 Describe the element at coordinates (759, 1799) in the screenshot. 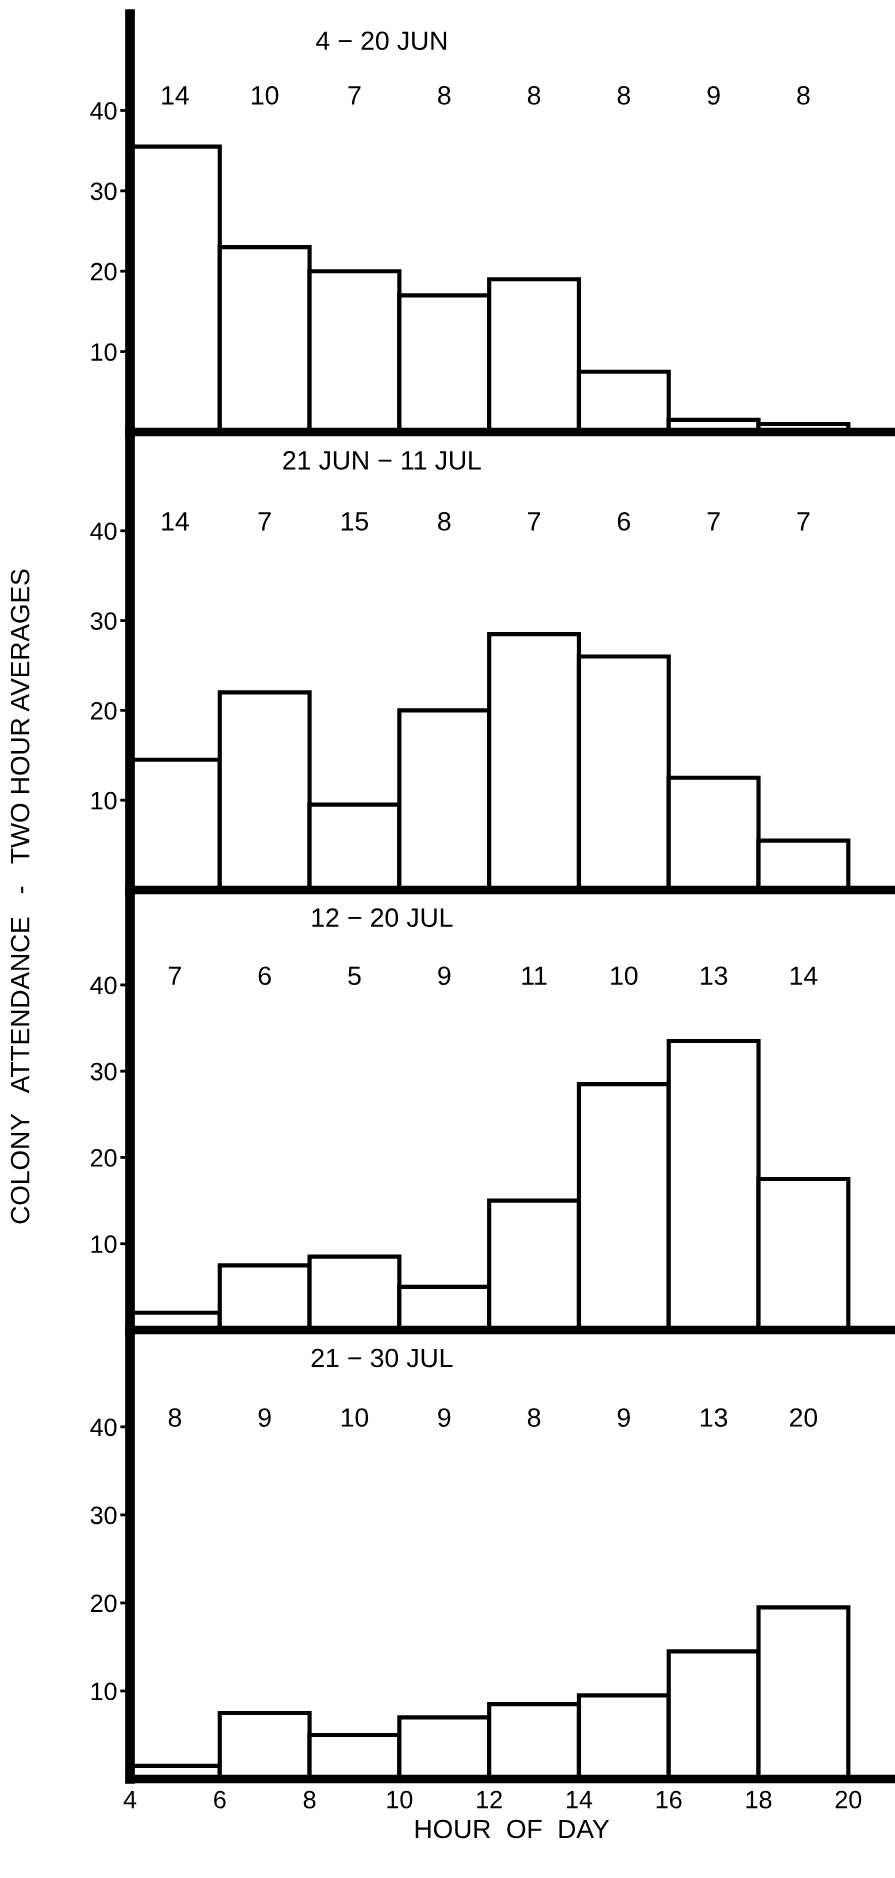

I see `x-tick-label: 18` at that location.